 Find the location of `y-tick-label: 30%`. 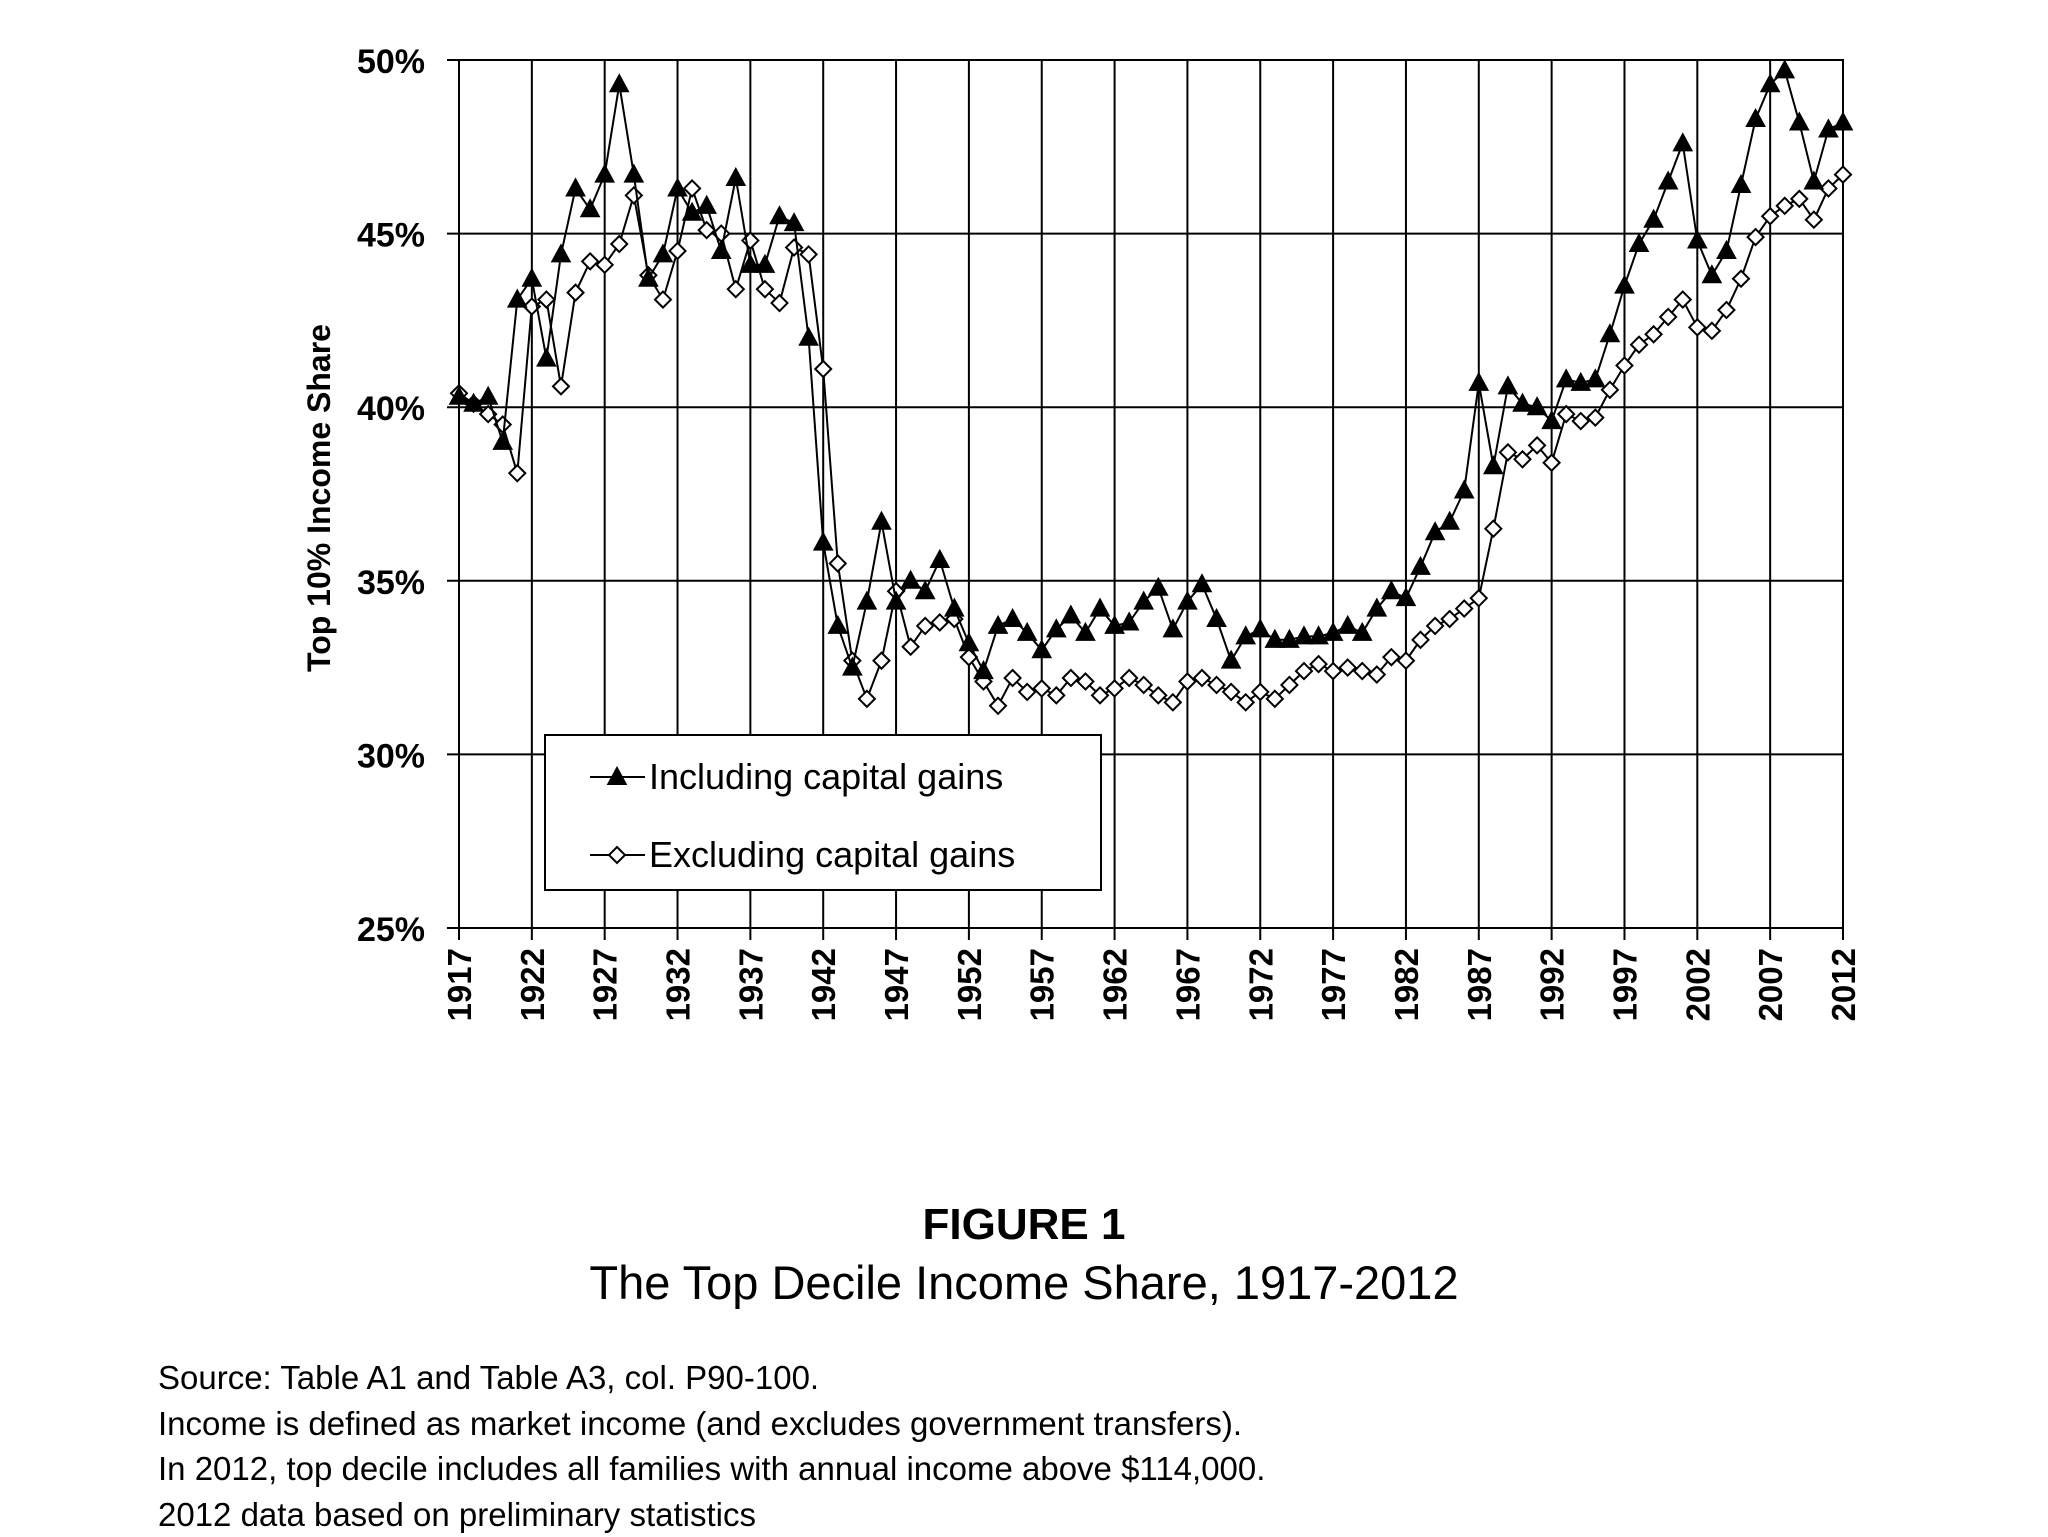

y-tick-label: 30% is located at coordinates (391, 756).